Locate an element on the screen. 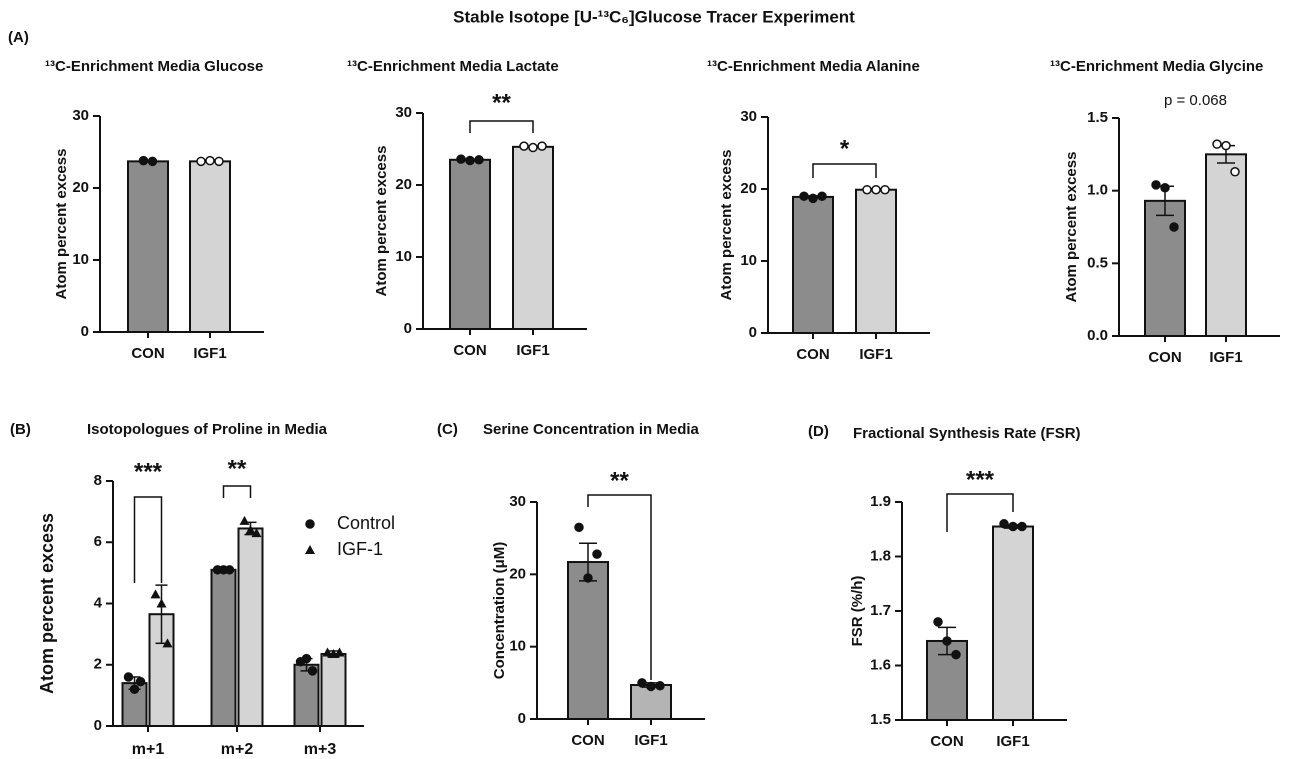 The image size is (1309, 759). y-tick-label: 8 is located at coordinates (98, 480).